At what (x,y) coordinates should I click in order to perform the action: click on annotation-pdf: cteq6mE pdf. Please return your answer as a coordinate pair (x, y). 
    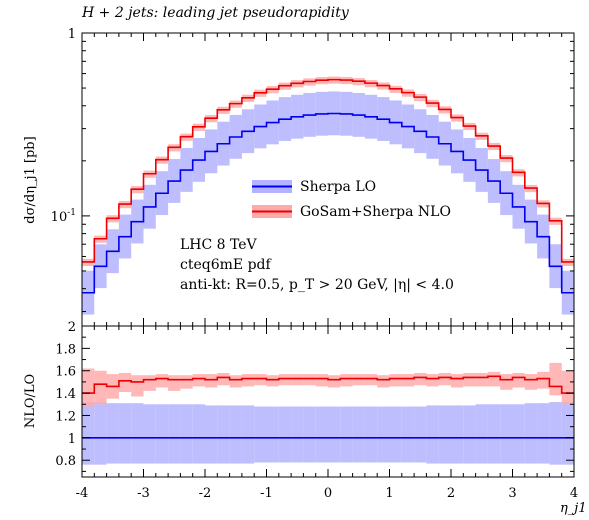
    Looking at the image, I should click on (226, 265).